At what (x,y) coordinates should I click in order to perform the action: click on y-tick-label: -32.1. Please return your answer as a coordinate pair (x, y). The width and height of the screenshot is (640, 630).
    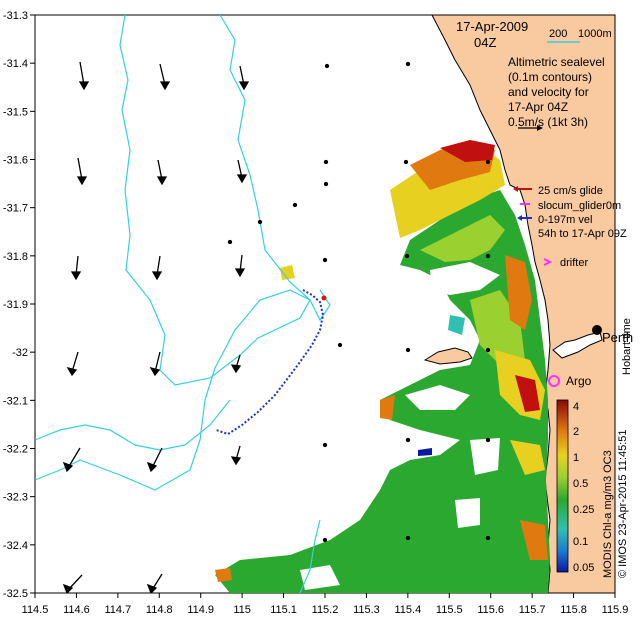
    Looking at the image, I should click on (15, 401).